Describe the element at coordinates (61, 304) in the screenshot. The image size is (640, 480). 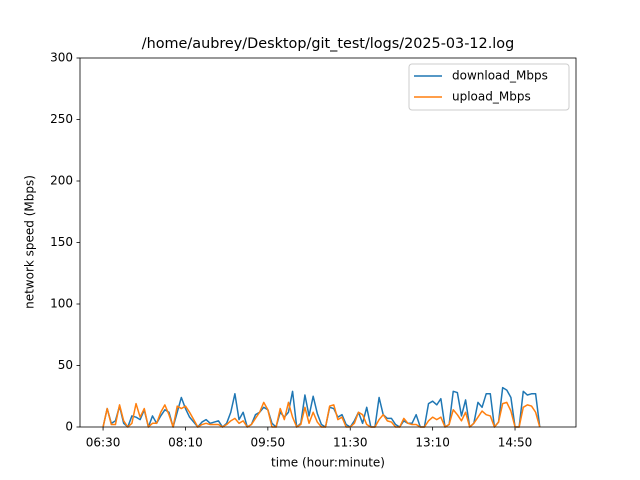
I see `y-tick-label: 100` at that location.